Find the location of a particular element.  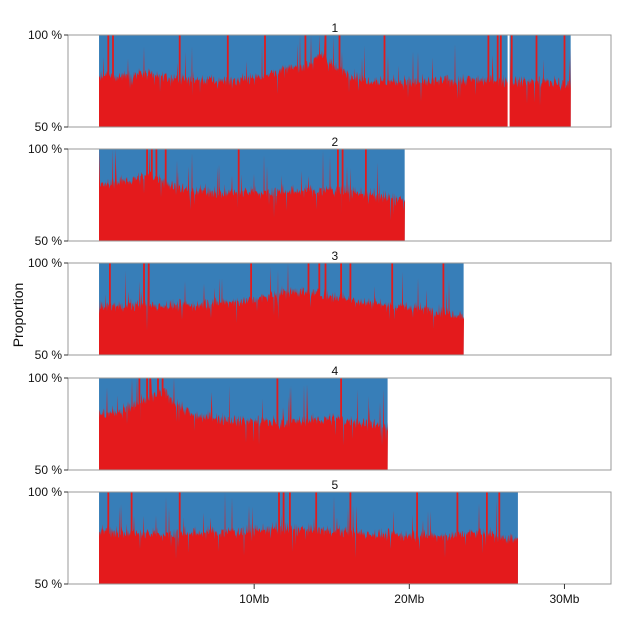

panel-title: 5 is located at coordinates (335, 485).